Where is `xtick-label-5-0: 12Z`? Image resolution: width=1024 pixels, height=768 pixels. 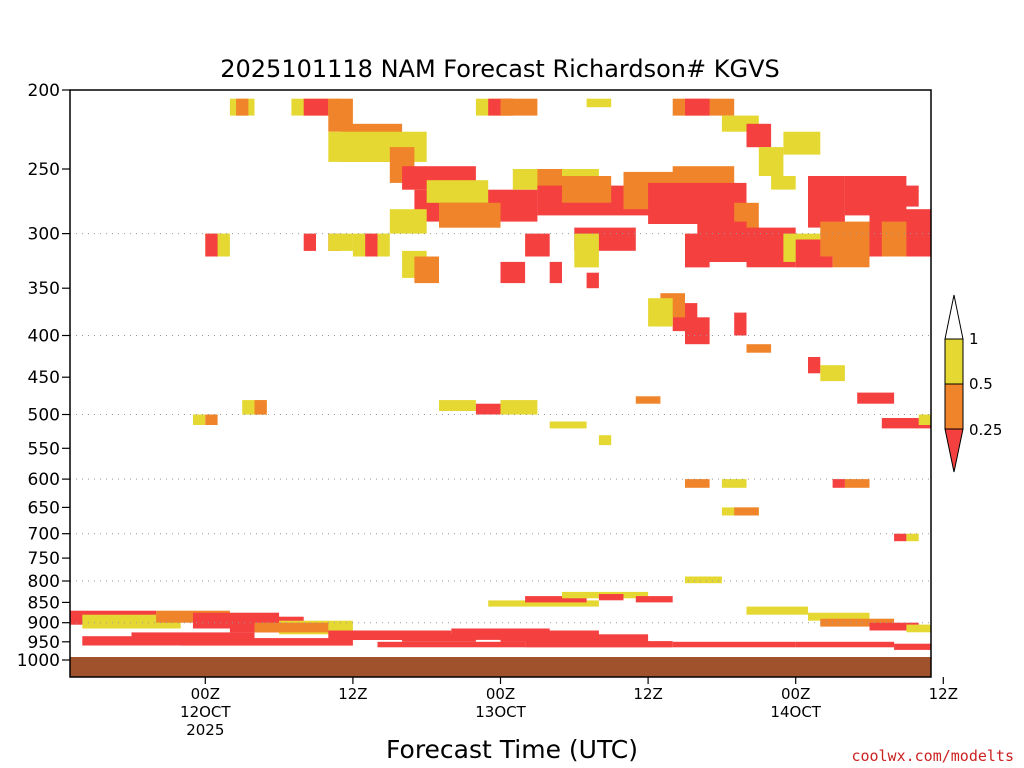
xtick-label-5-0: 12Z is located at coordinates (943, 694).